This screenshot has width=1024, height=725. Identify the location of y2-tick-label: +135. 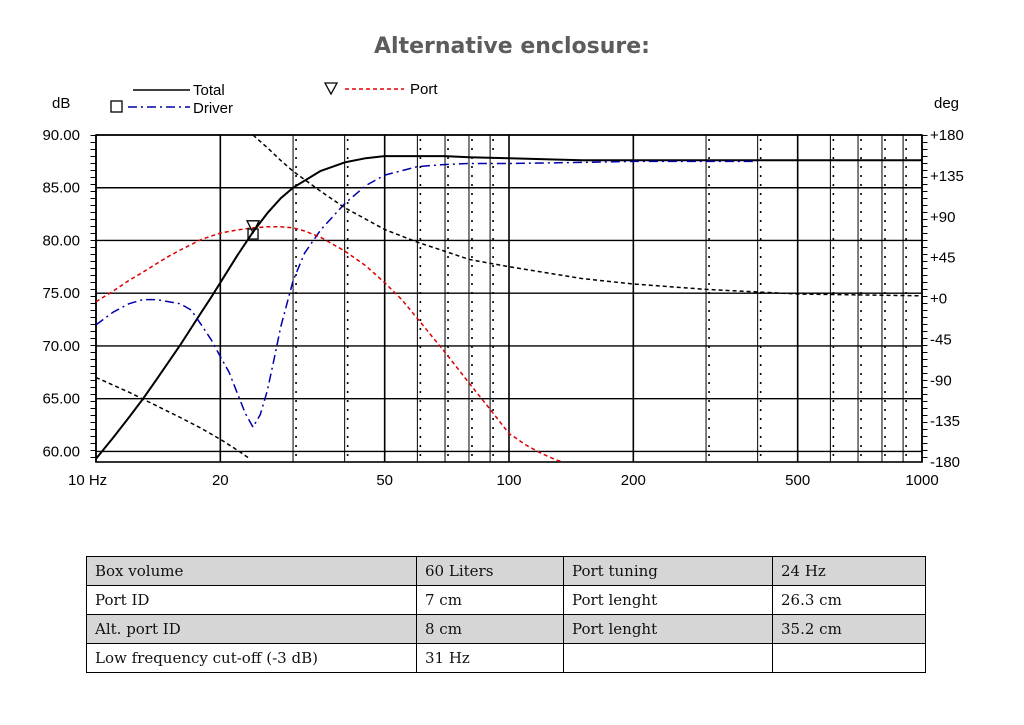
(947, 176).